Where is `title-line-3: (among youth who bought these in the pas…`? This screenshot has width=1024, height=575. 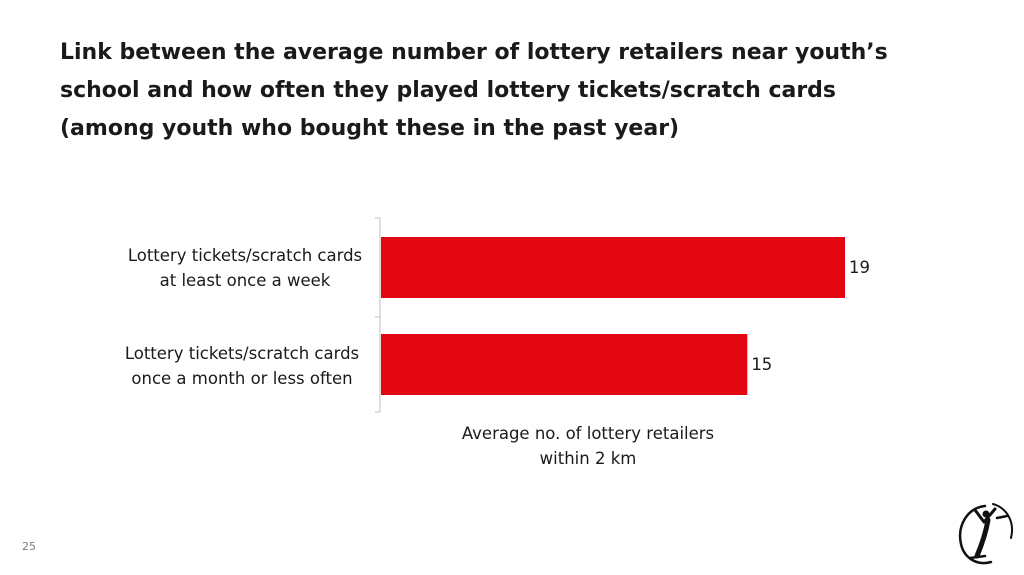 title-line-3: (among youth who bought these in the pas… is located at coordinates (370, 128).